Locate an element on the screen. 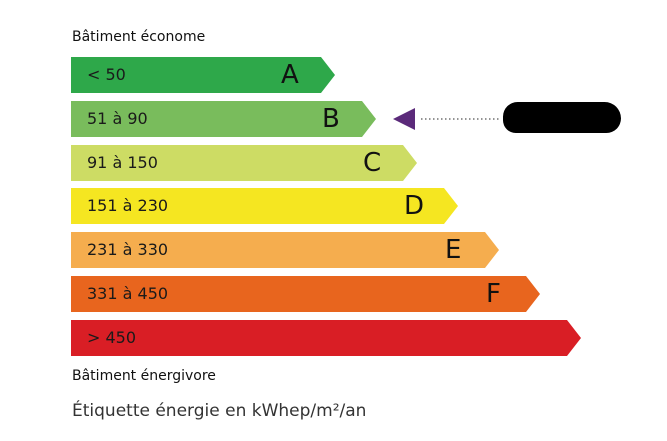  class-letter: A is located at coordinates (290, 75).